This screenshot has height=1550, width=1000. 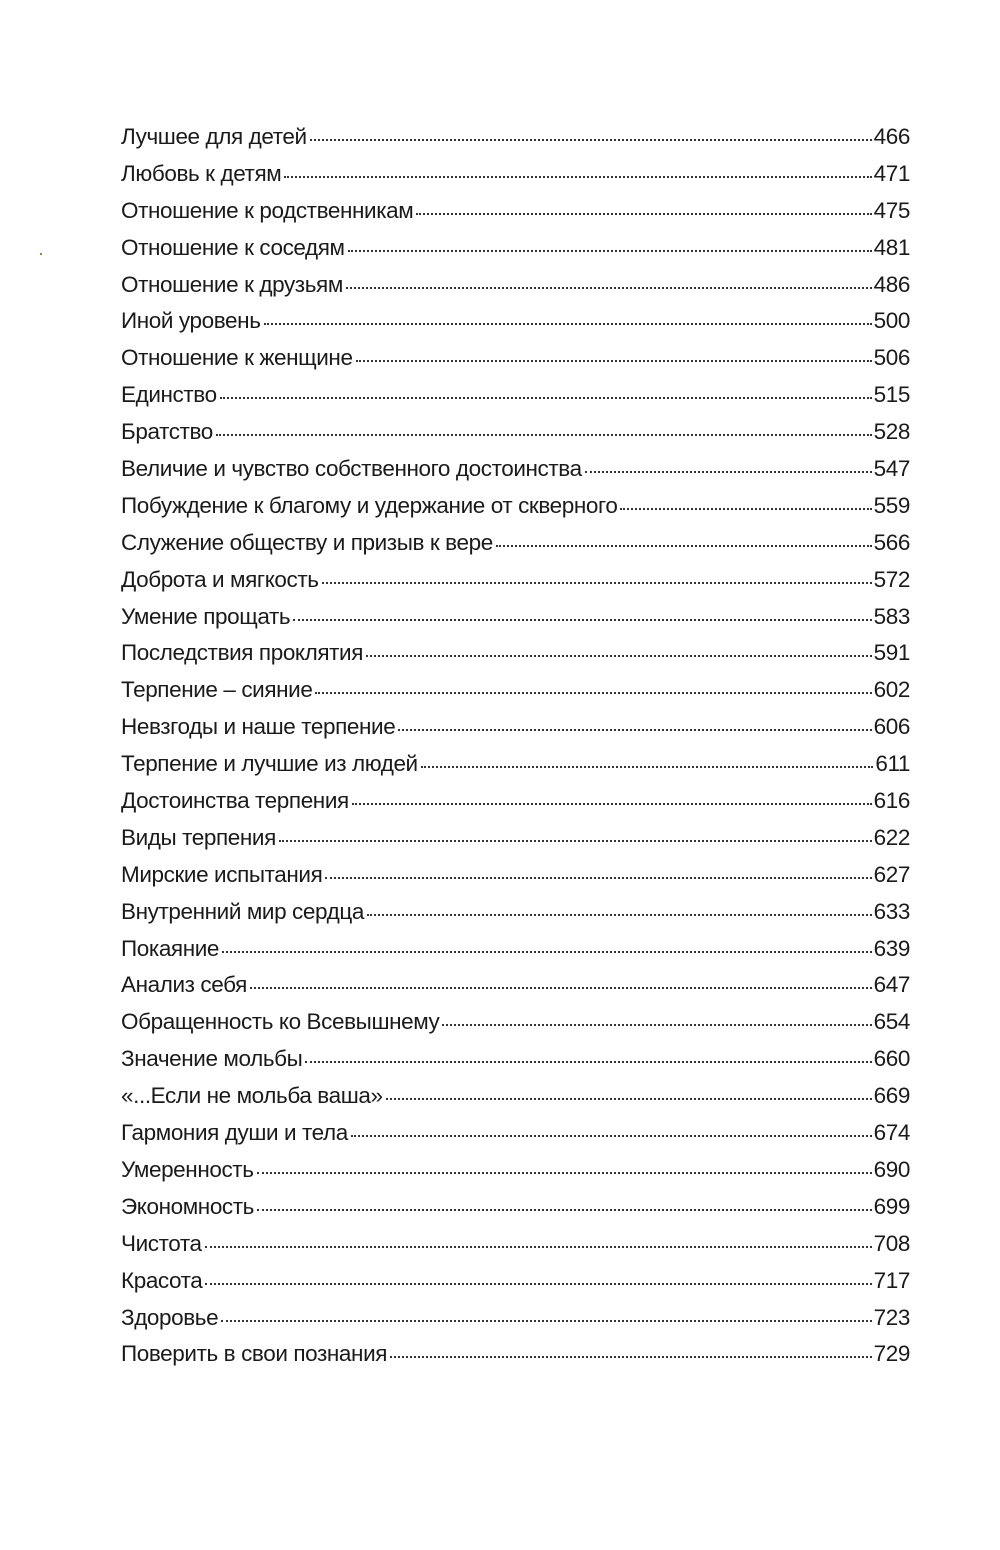 I want to click on toc-entry: Анализ себя 647, so click(x=515, y=990).